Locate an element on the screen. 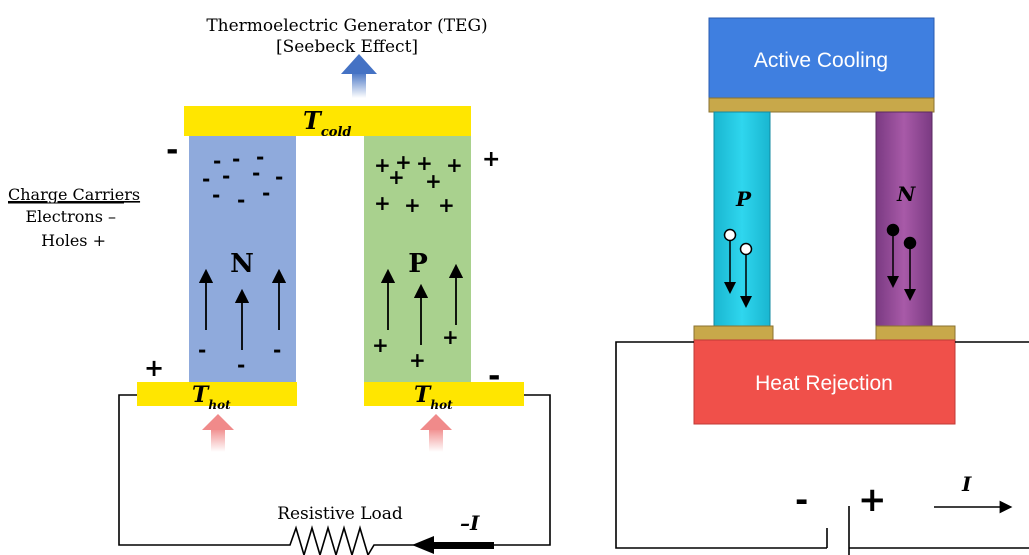 The width and height of the screenshot is (1029, 555). heat-rejection-label: Heat Rejection is located at coordinates (824, 383).